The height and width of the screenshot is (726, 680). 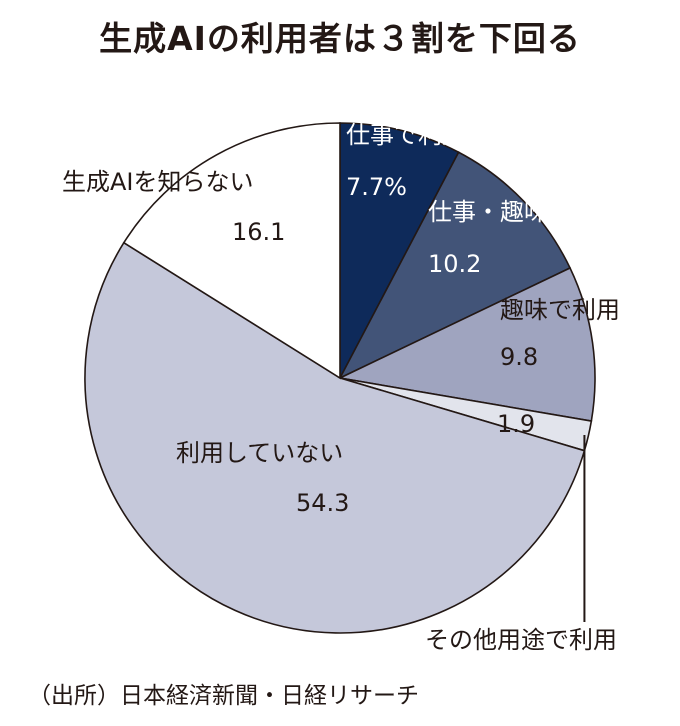 I want to click on pie-slice-work-hobby, so click(x=455, y=265).